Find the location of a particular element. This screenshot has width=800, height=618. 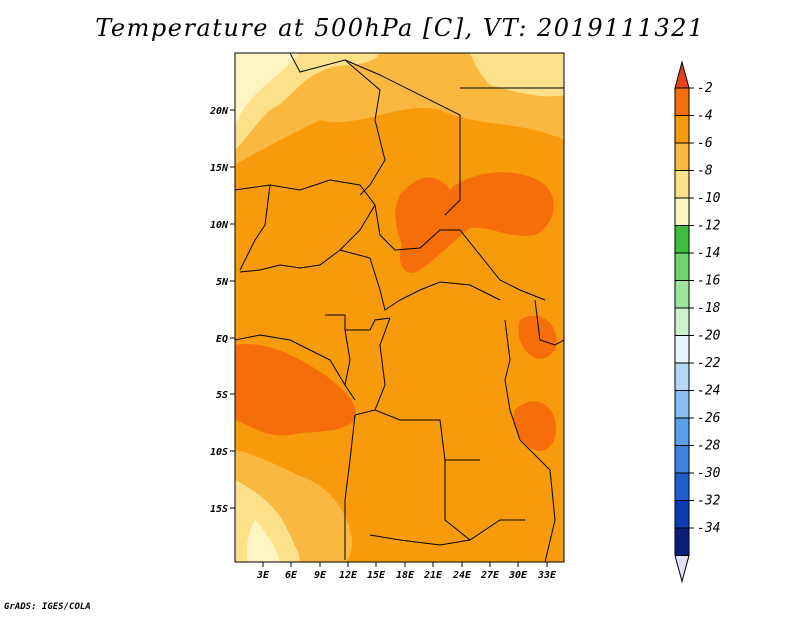

lon-label: 15E is located at coordinates (376, 575).